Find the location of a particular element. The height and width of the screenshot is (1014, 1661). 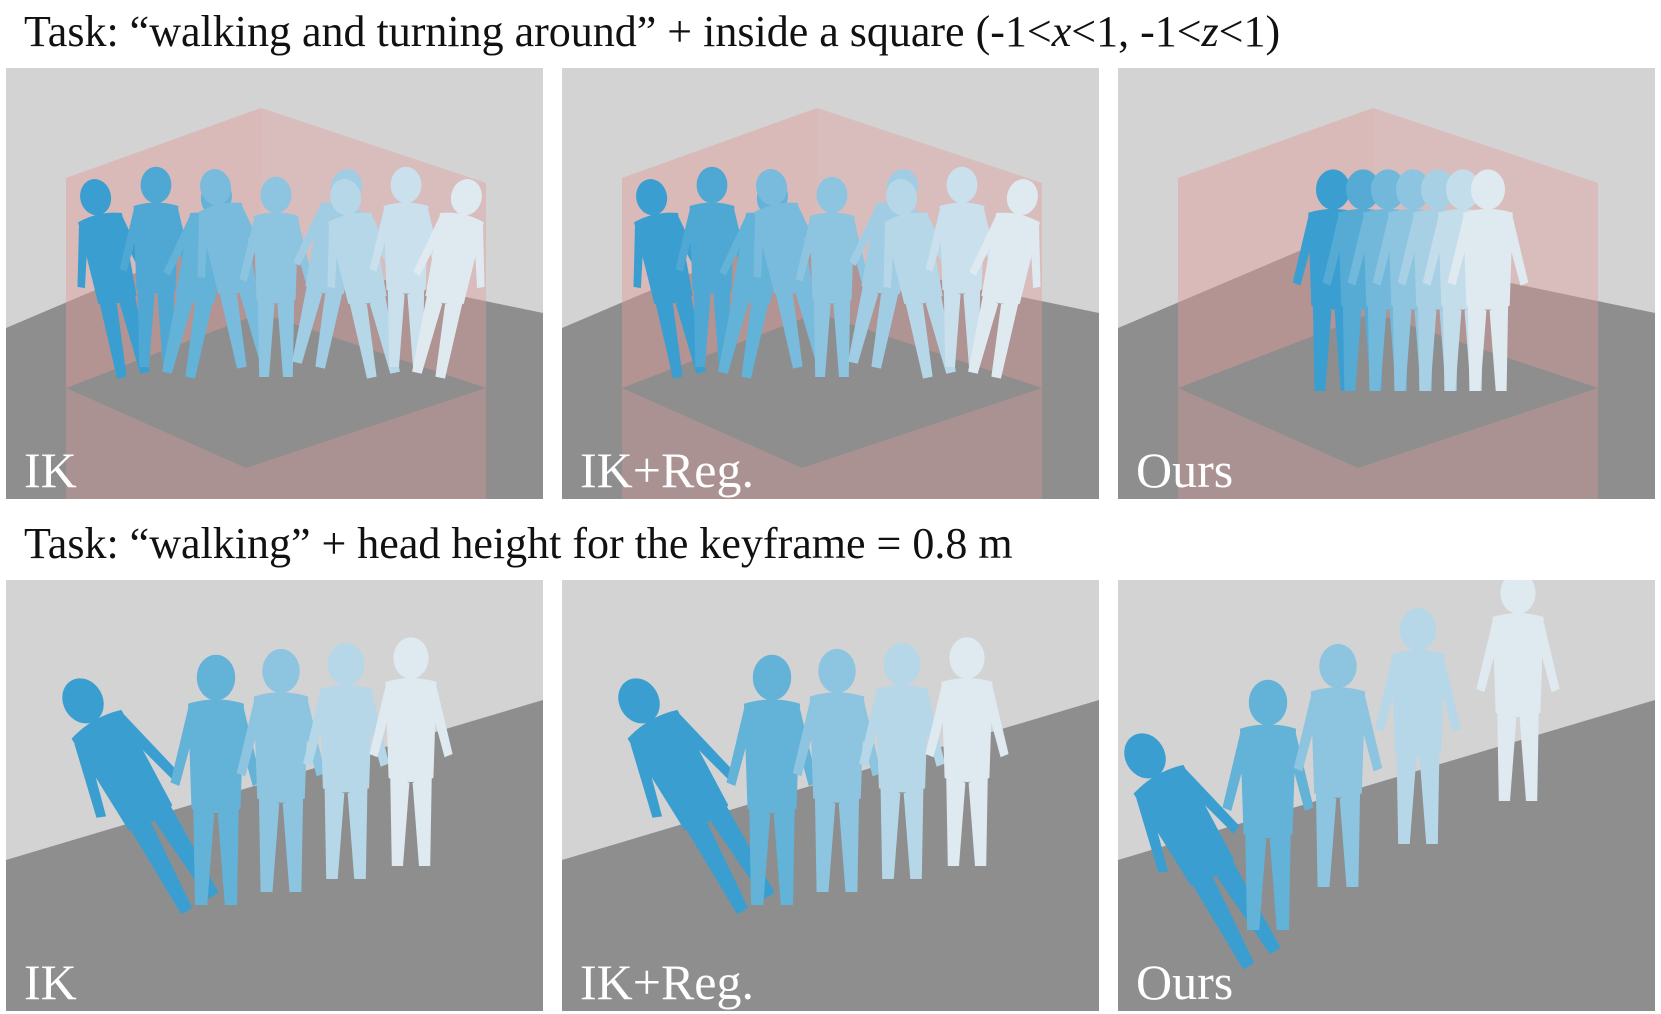

render-panel-ours-walking: Ours is located at coordinates (1386, 795).